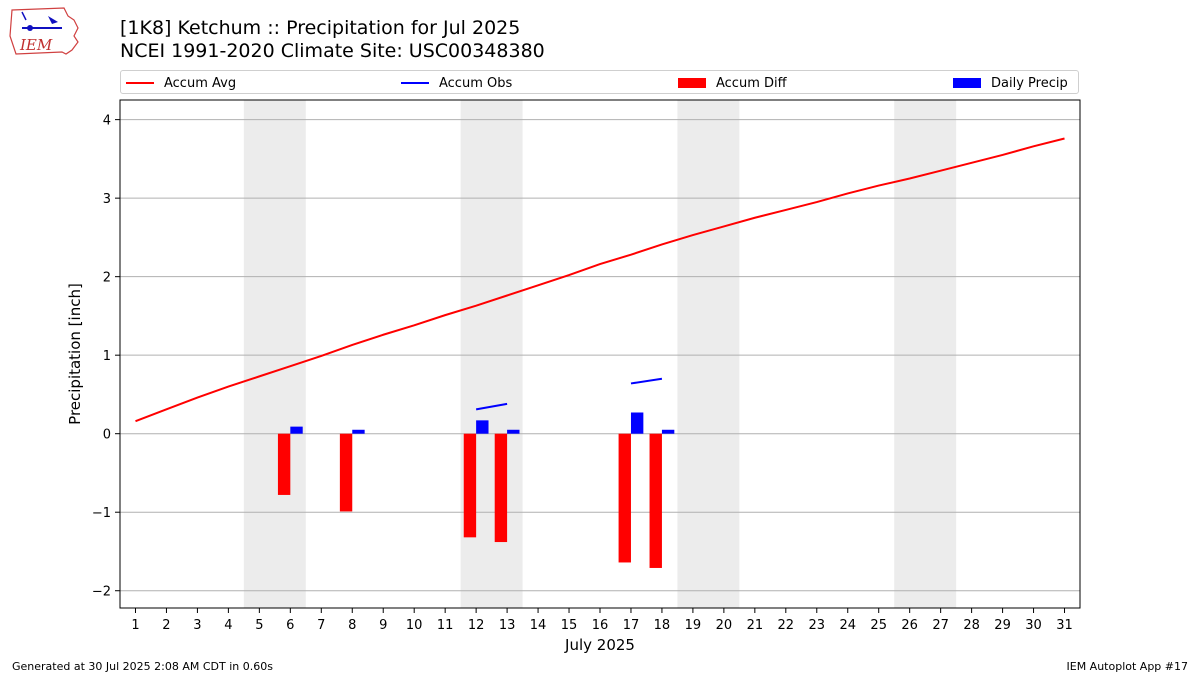 This screenshot has width=1200, height=675. Describe the element at coordinates (599, 645) in the screenshot. I see `x-axis-label: July 2025` at that location.